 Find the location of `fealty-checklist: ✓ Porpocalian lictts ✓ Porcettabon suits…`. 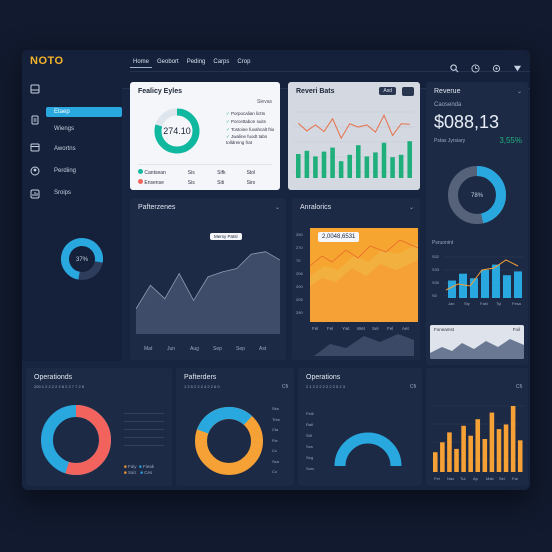

fealty-checklist: ✓ Porpocalian lictts ✓ Porcettabon suits… is located at coordinates (254, 128).